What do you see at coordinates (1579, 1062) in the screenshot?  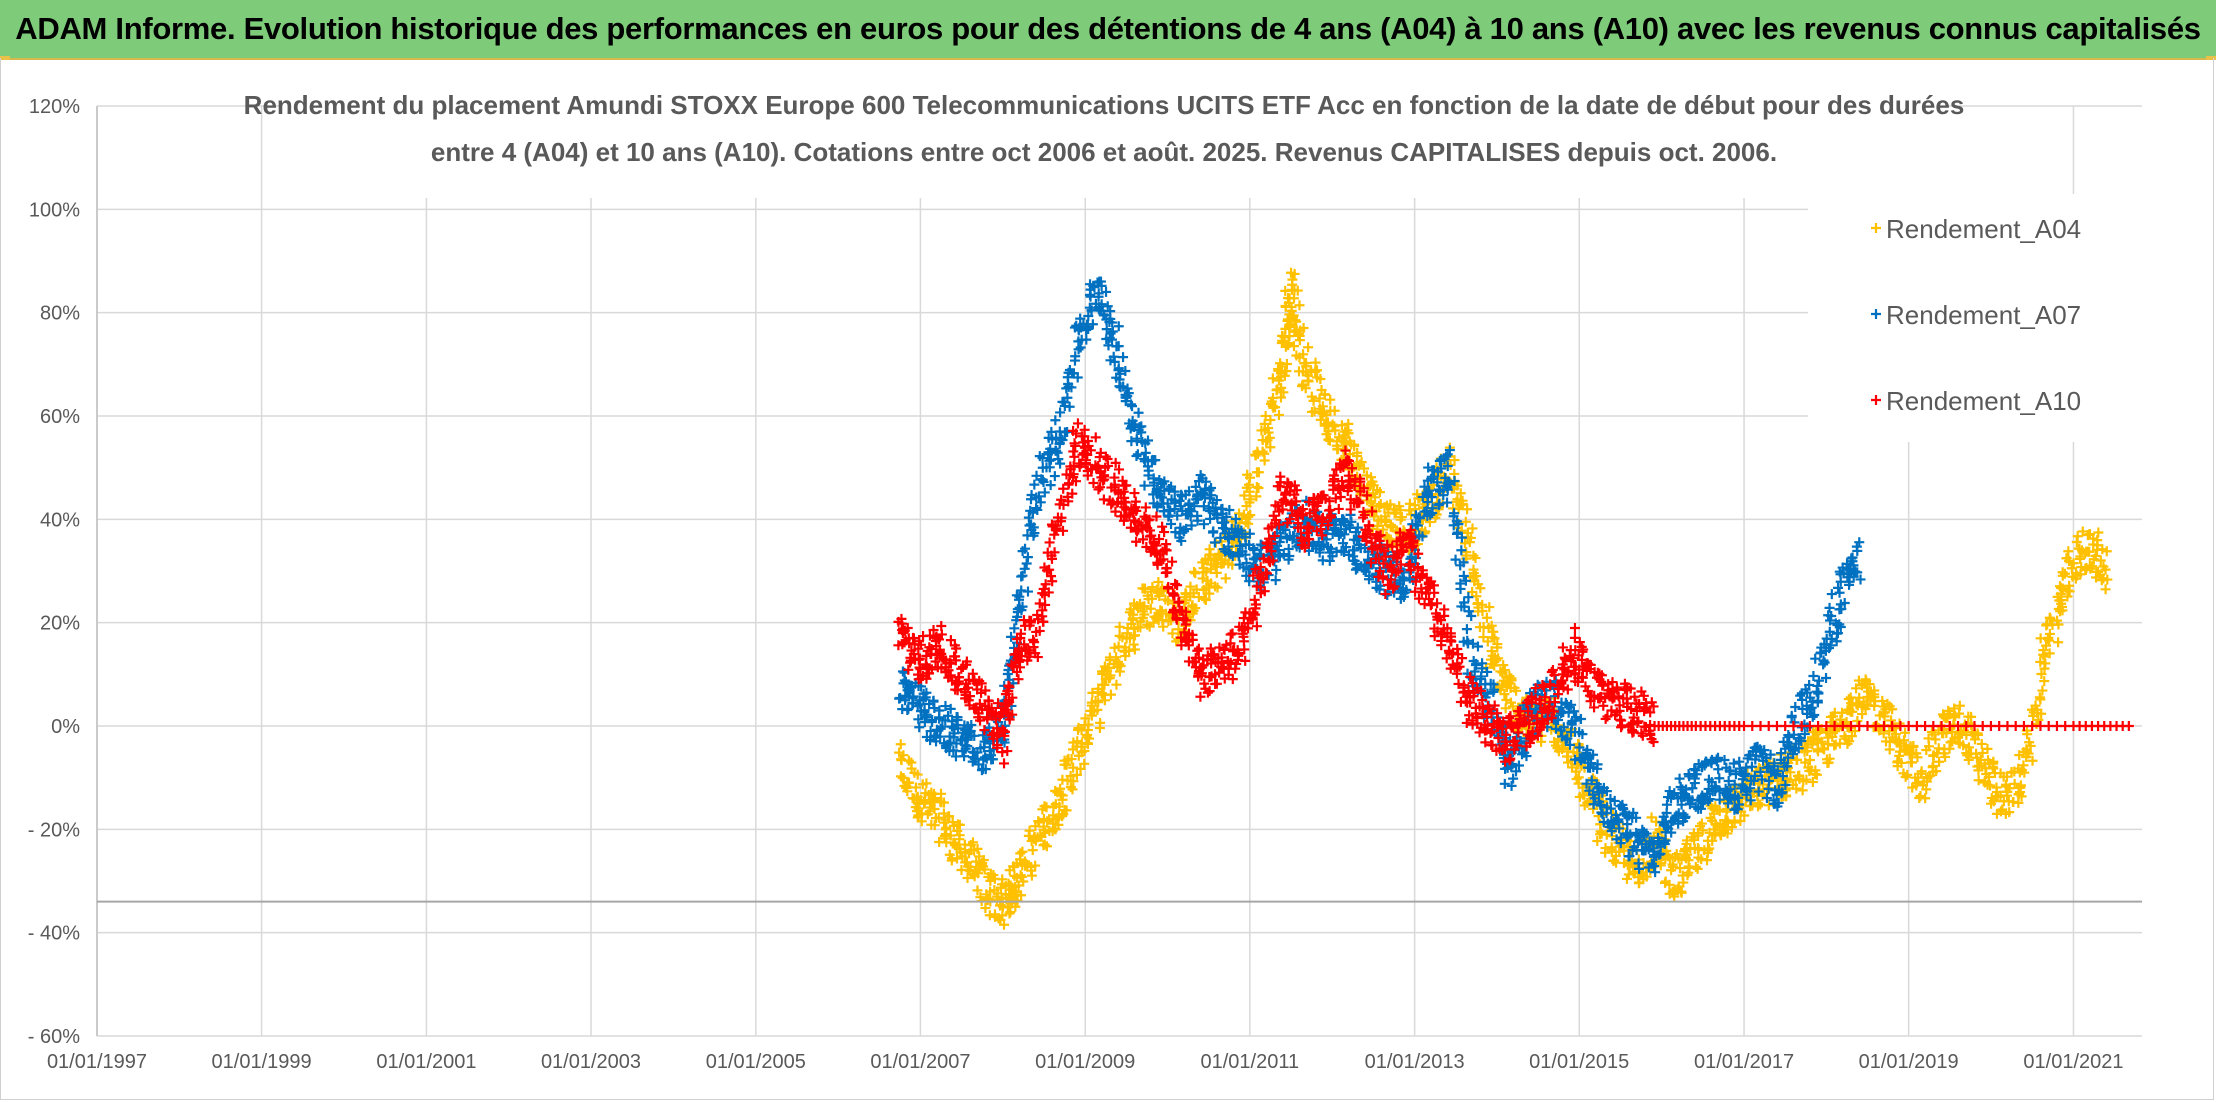 I see `x-tick-label: 01/01/2015` at bounding box center [1579, 1062].